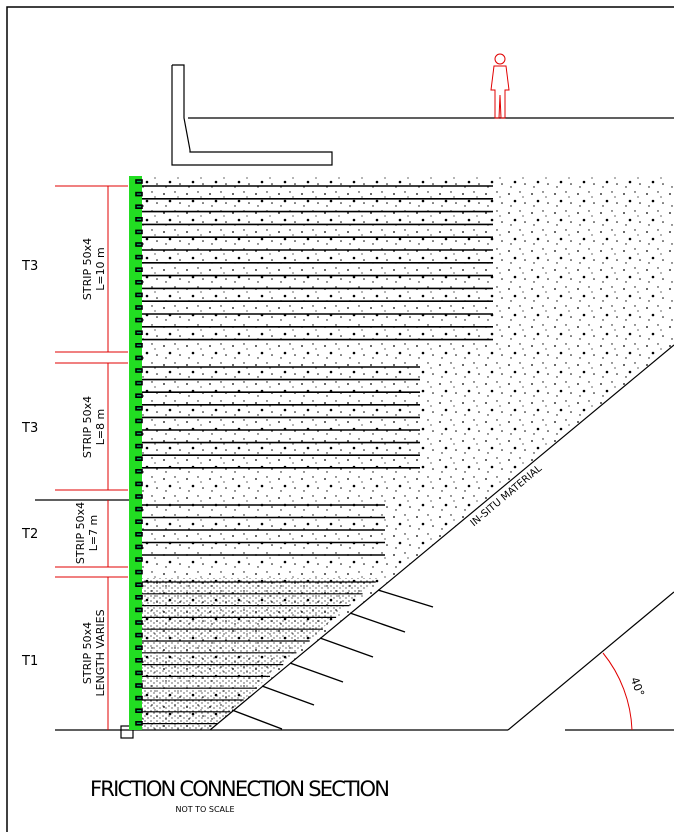 The width and height of the screenshot is (674, 832). What do you see at coordinates (93, 533) in the screenshot?
I see `strip-length: L=7 m` at bounding box center [93, 533].